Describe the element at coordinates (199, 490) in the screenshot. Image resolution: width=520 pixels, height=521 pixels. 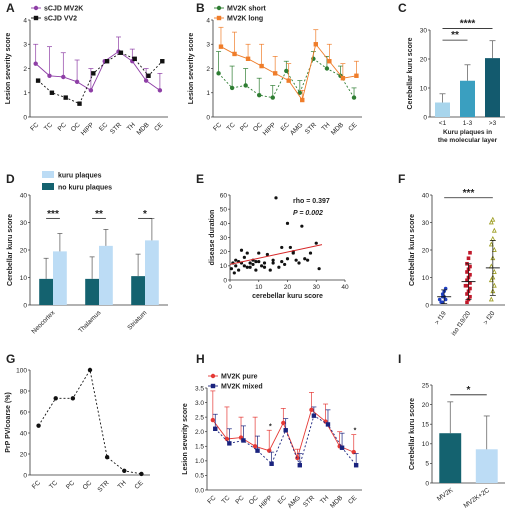
I see `y-tick-label: 0.0` at that location.